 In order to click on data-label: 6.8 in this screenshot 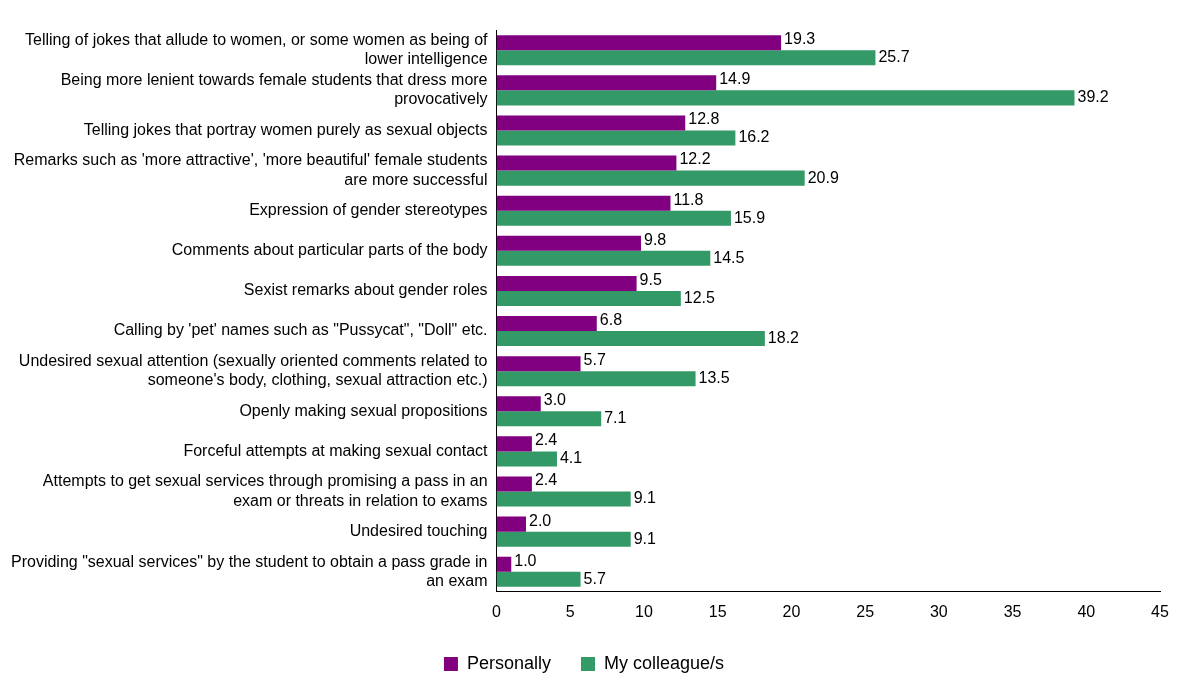, I will do `click(611, 319)`.